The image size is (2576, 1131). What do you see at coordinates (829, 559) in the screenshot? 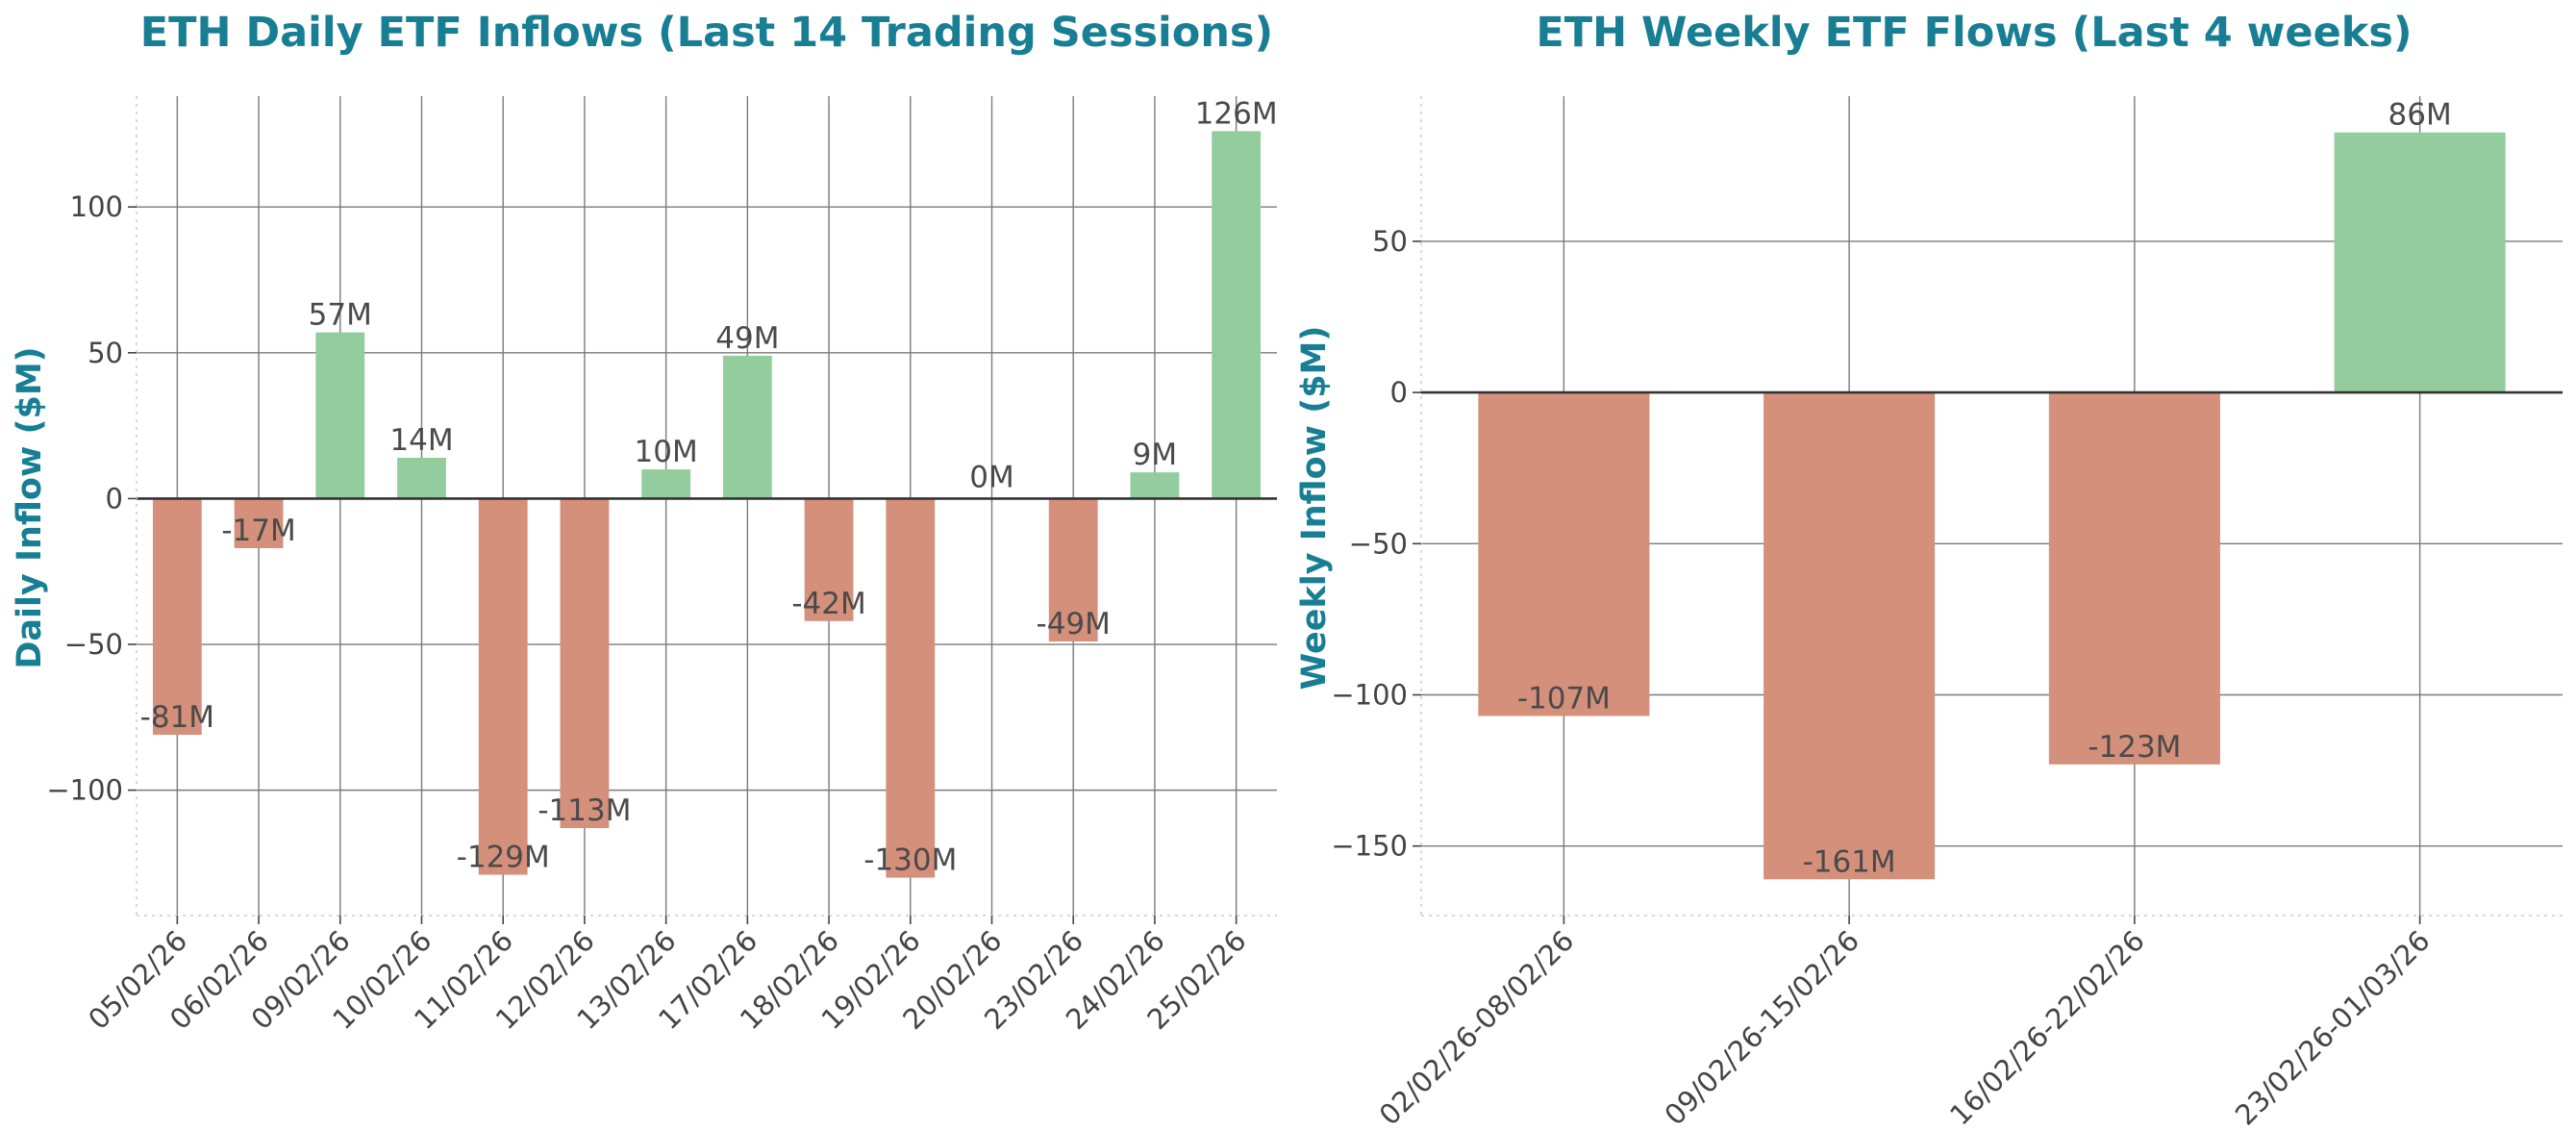
I see `daily-bar-18/02/26` at bounding box center [829, 559].